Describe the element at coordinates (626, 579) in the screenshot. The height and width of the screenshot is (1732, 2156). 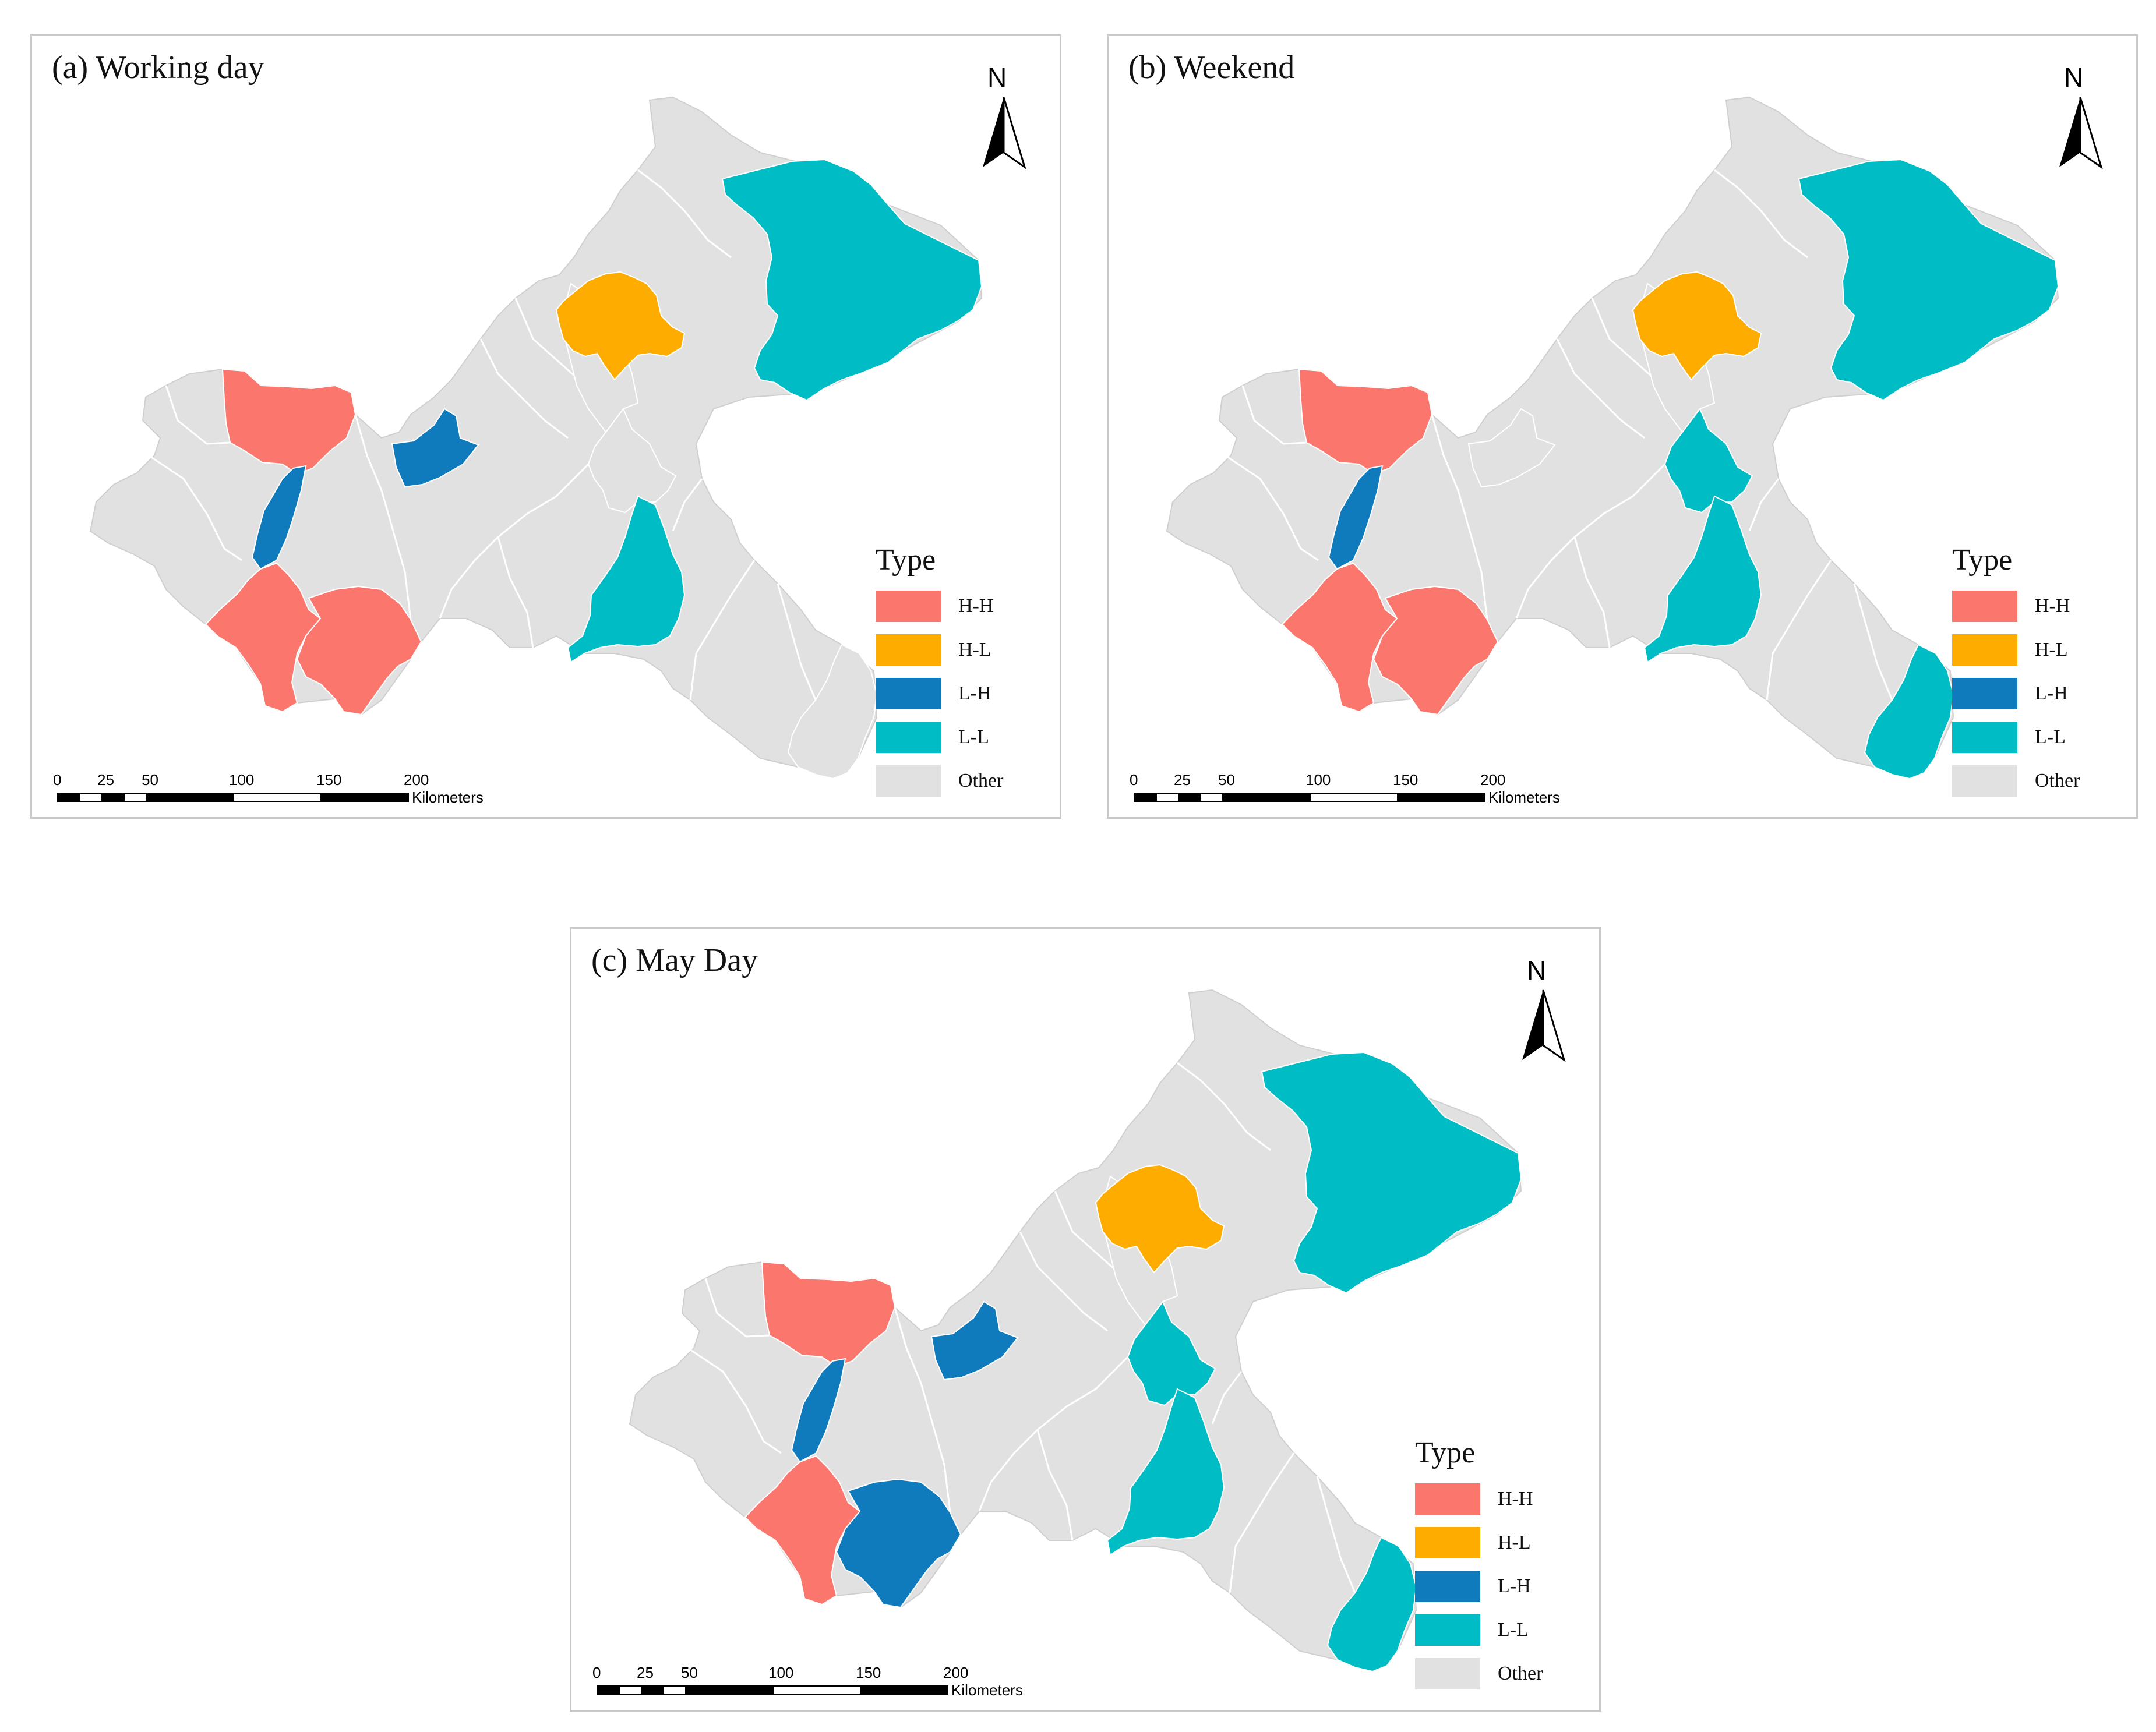
I see `region-southeast-upper` at that location.